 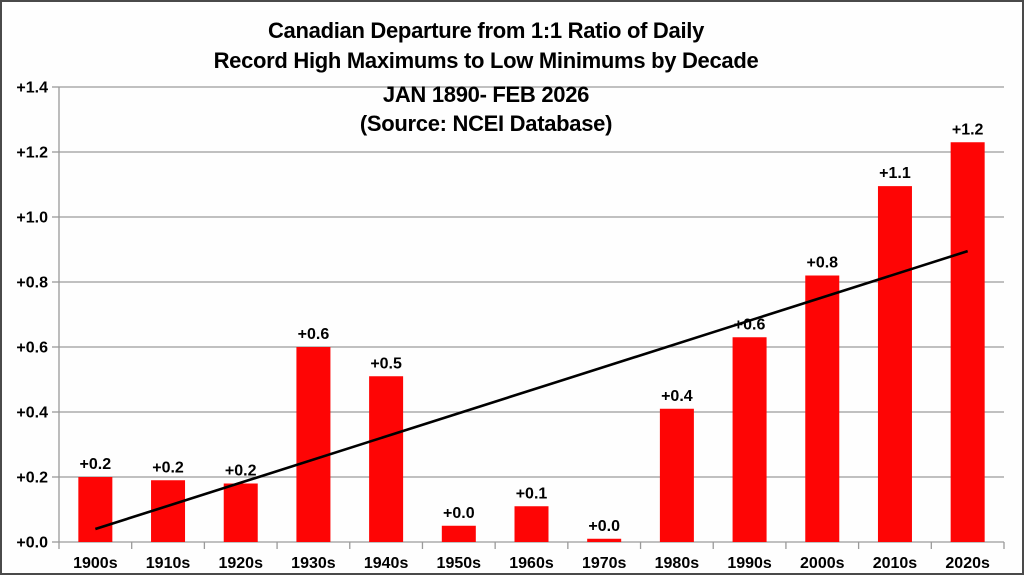 I want to click on y-tick-label: +0.2, so click(x=32, y=478).